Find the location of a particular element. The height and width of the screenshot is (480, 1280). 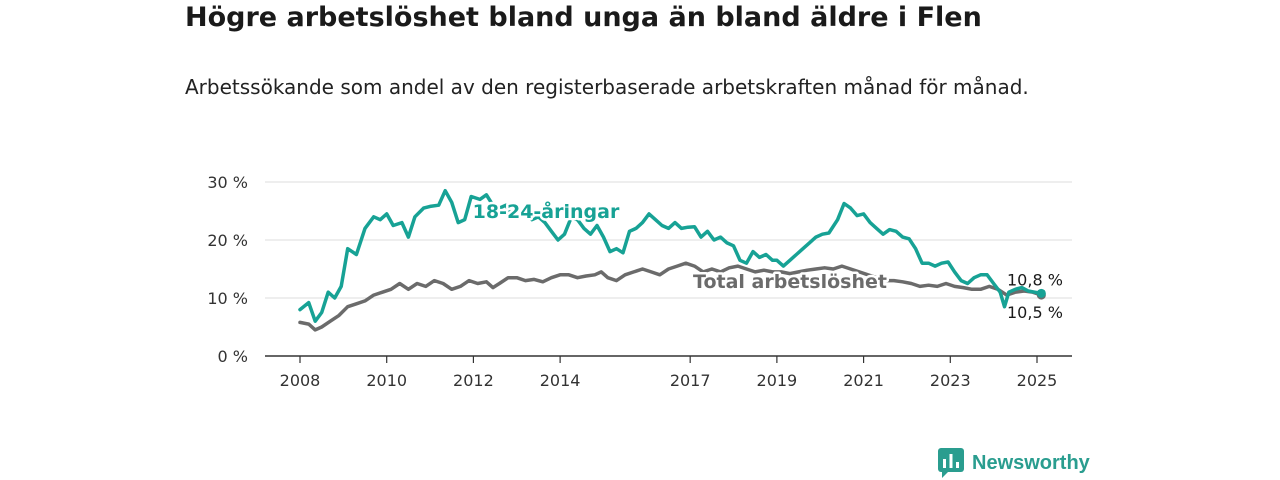

x-tick-label: 2023 is located at coordinates (950, 380).